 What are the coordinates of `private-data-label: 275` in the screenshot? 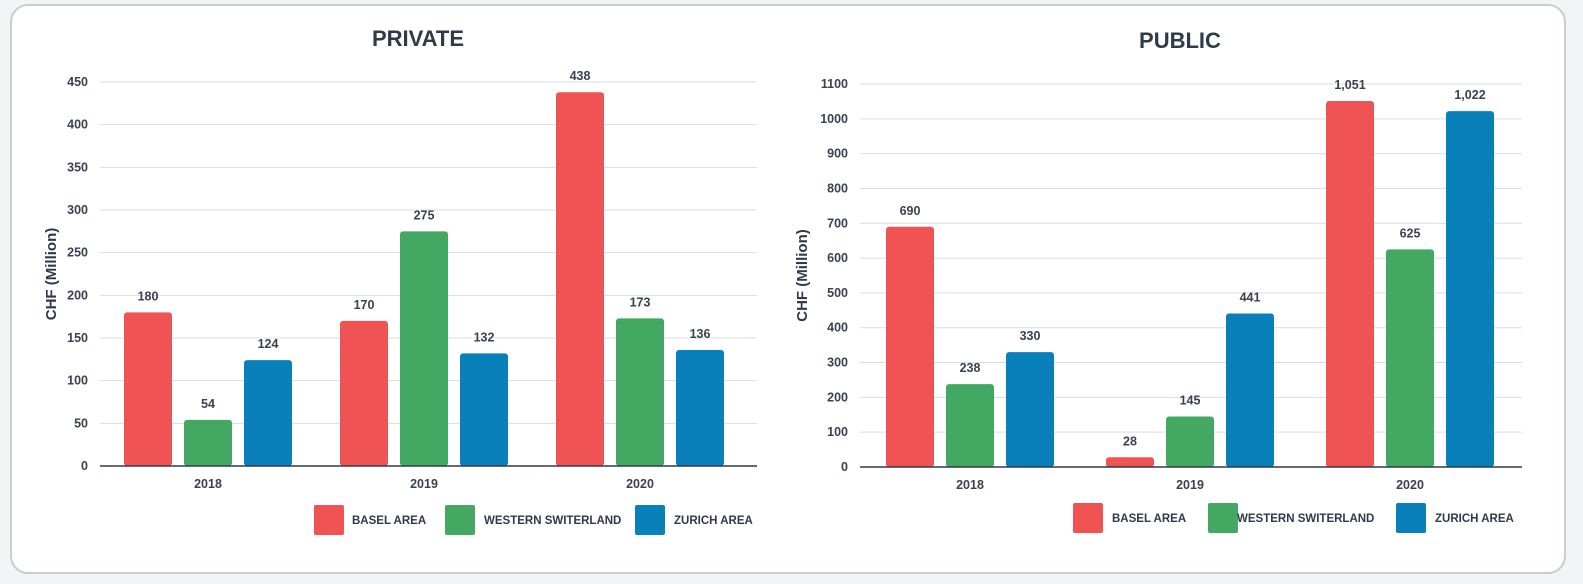 It's located at (424, 215).